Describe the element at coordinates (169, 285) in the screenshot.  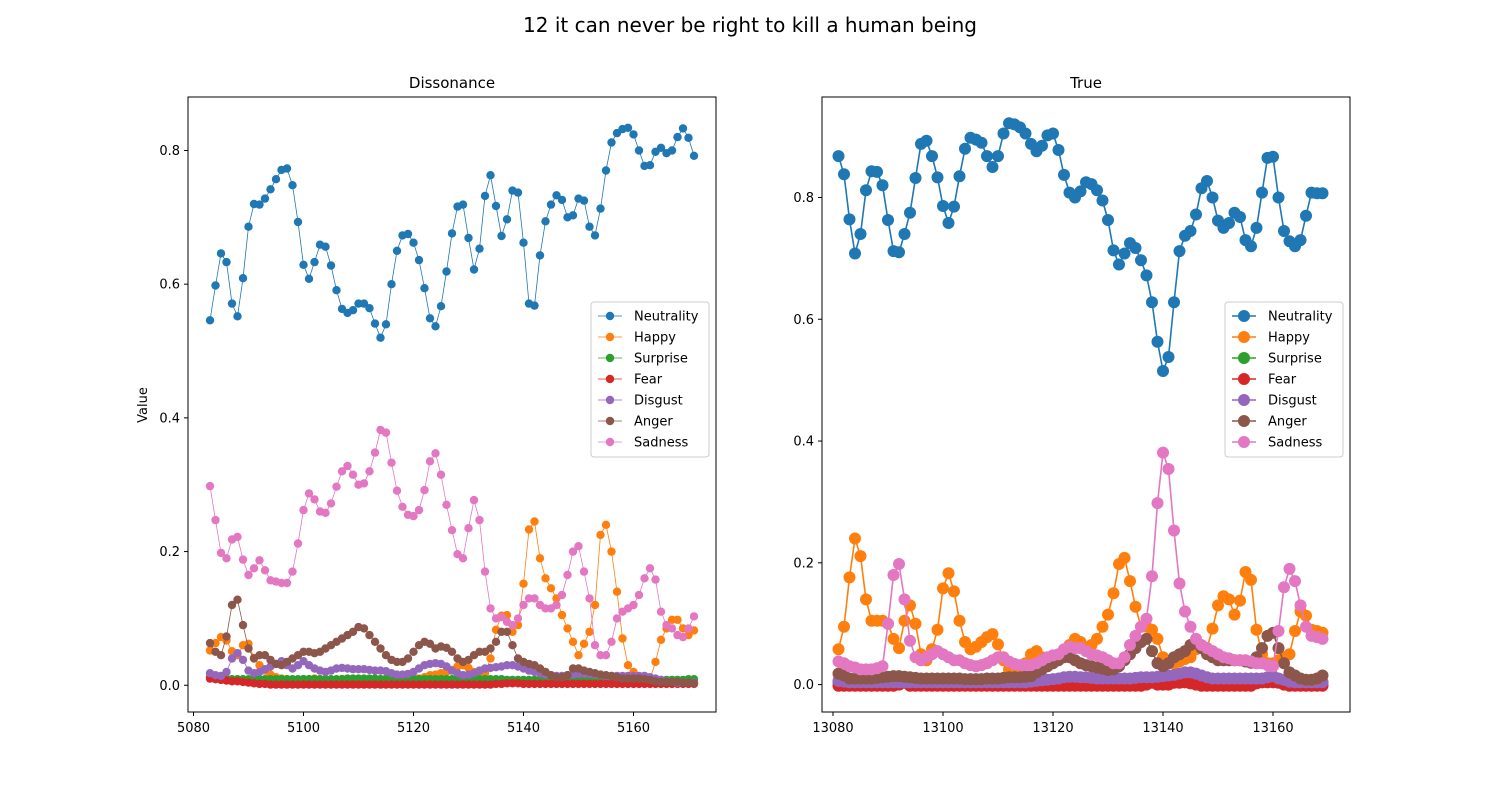
I see `y-tick-label: 0.6` at that location.